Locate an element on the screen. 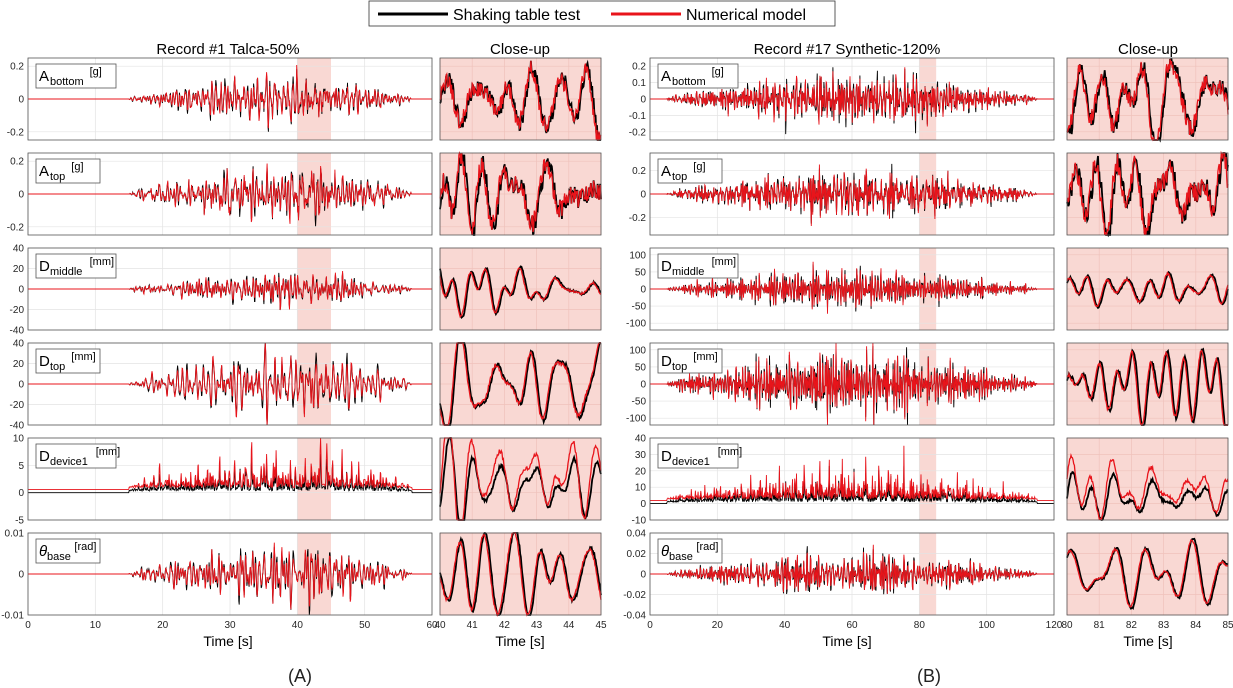  x-tick-label: 30 is located at coordinates (230, 625).